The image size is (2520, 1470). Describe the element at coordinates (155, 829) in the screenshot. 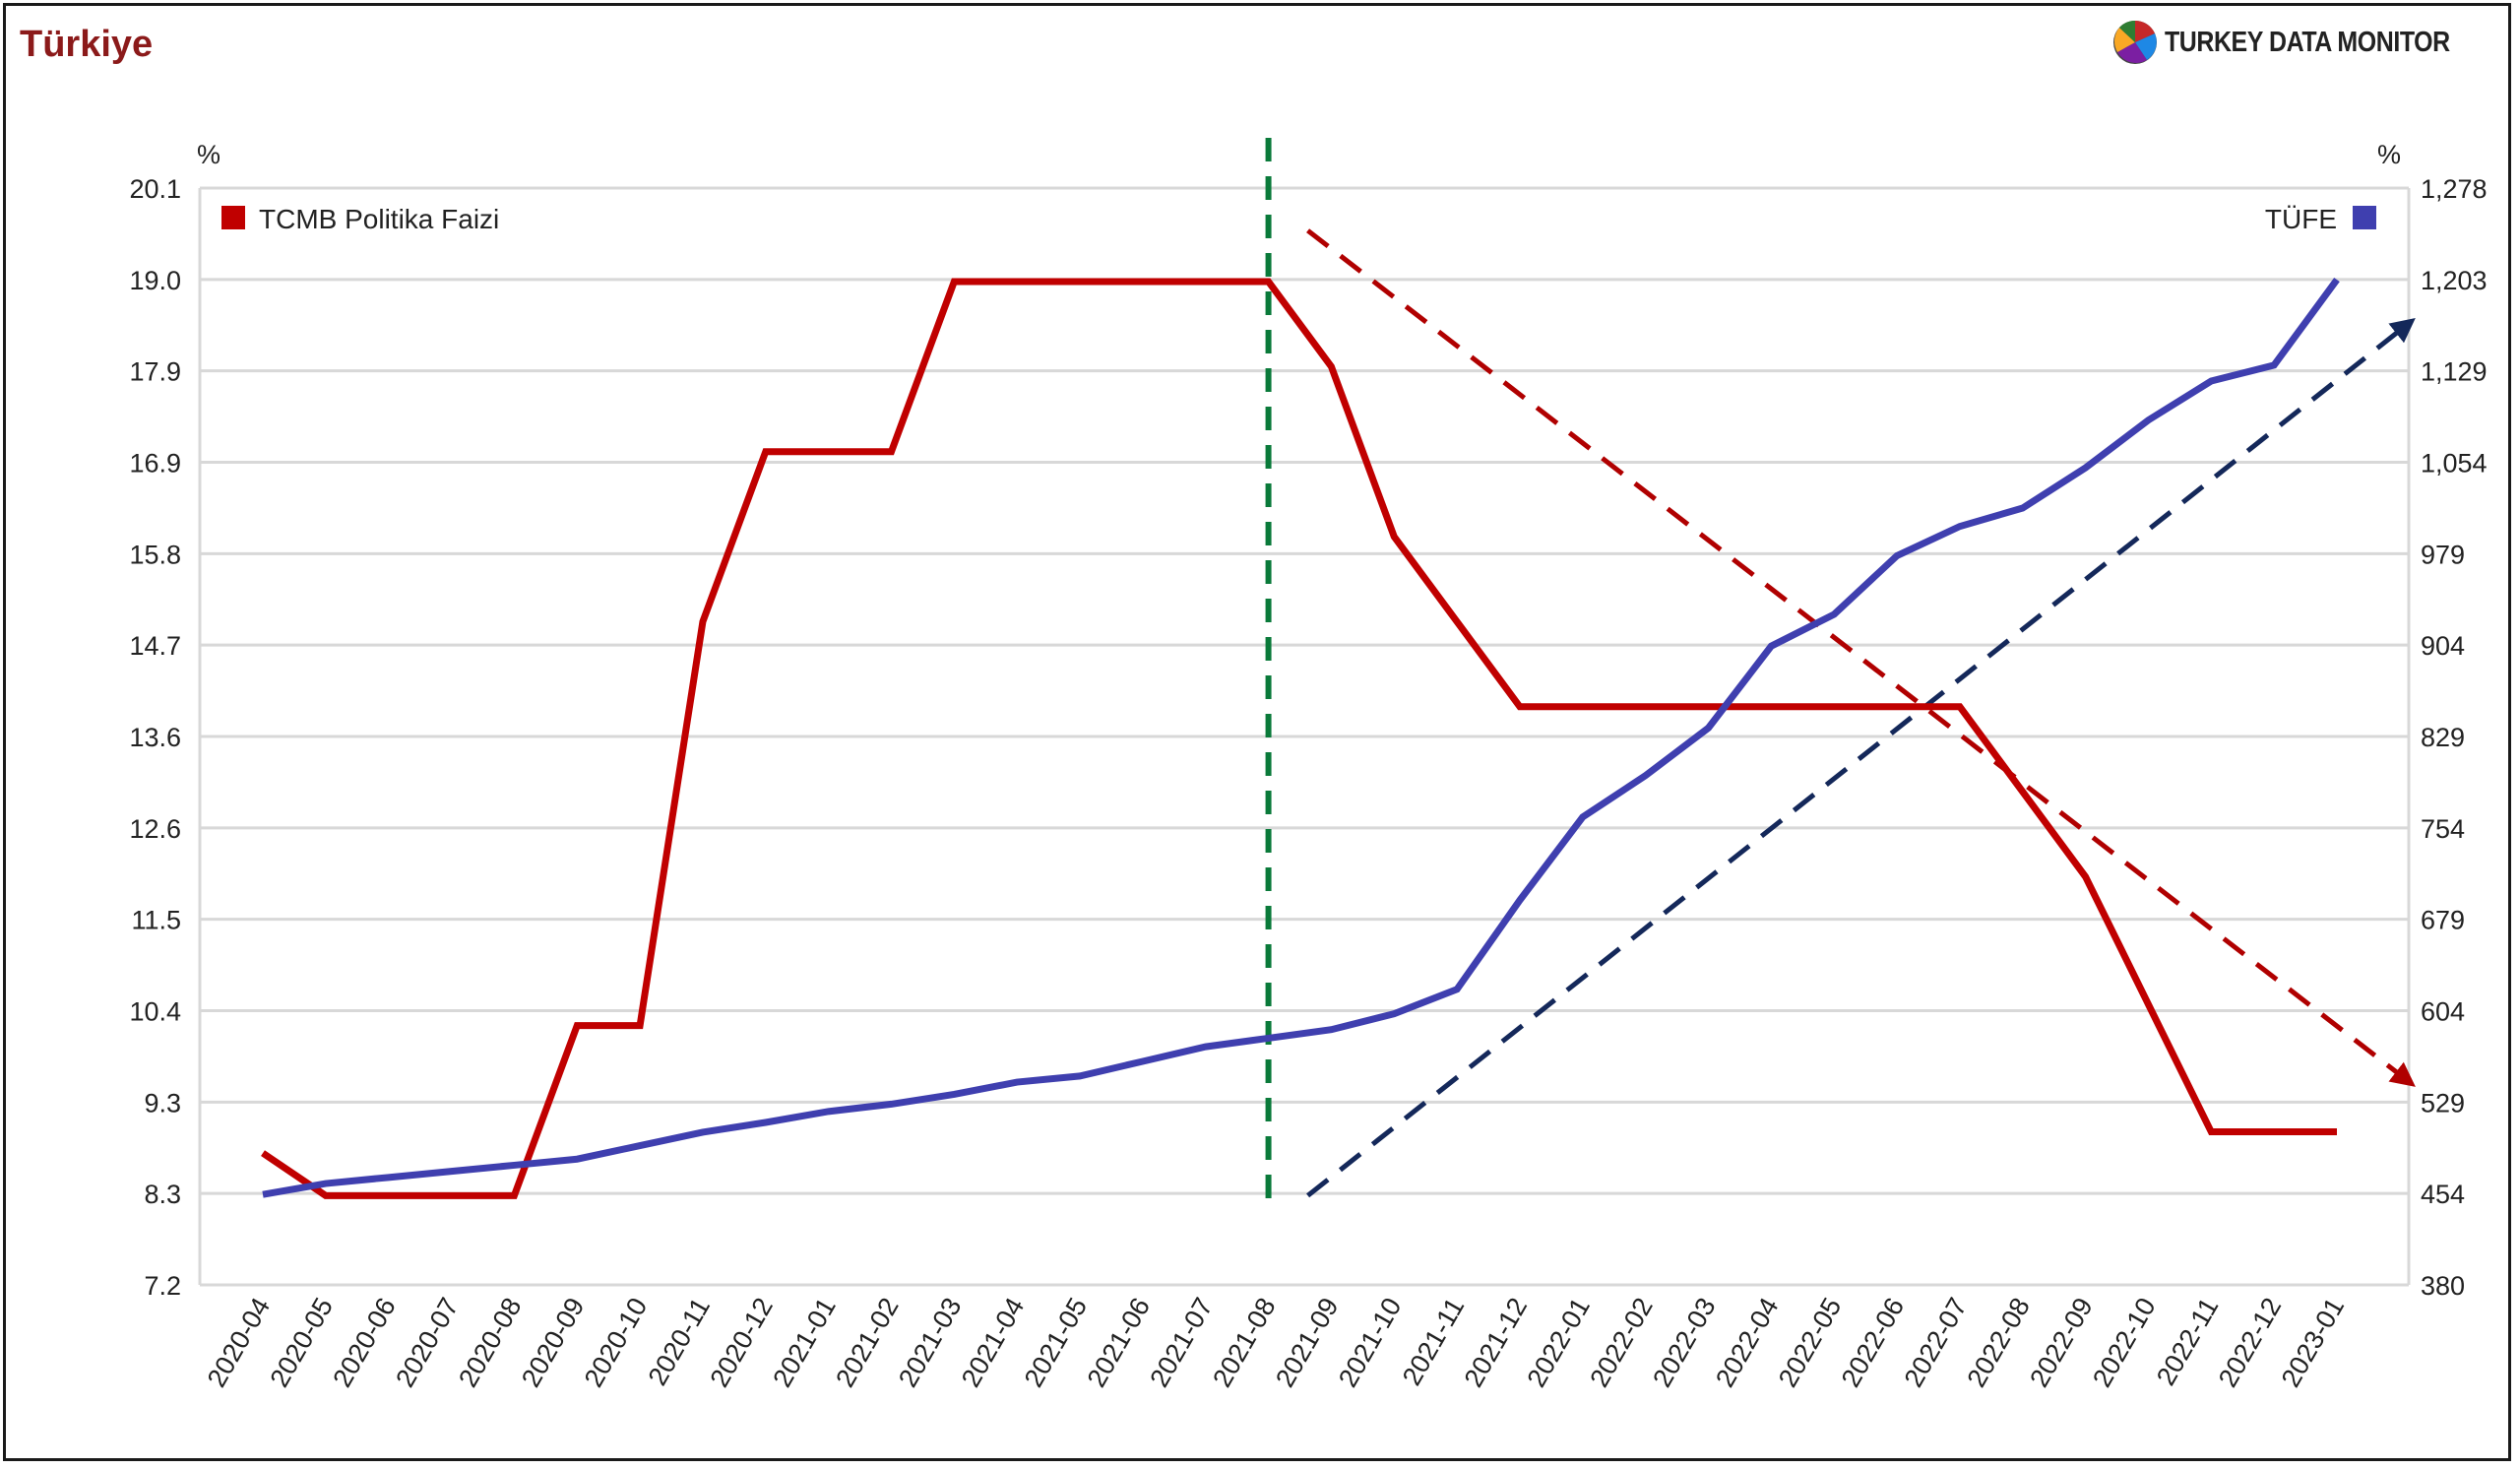

I see `left-tick-label: 12.6` at that location.